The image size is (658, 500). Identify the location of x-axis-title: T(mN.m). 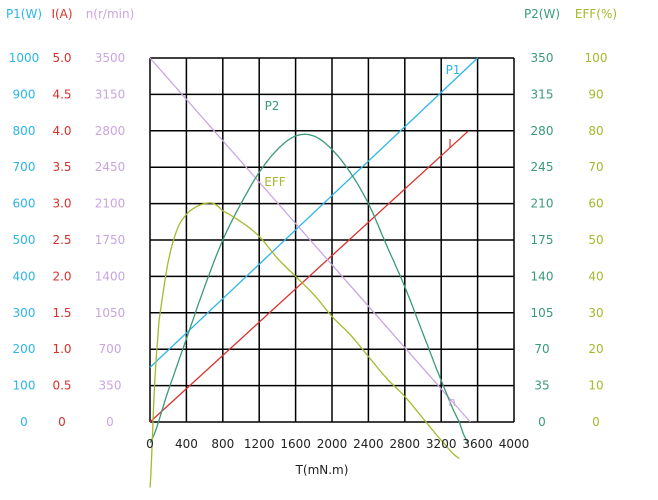
(322, 470).